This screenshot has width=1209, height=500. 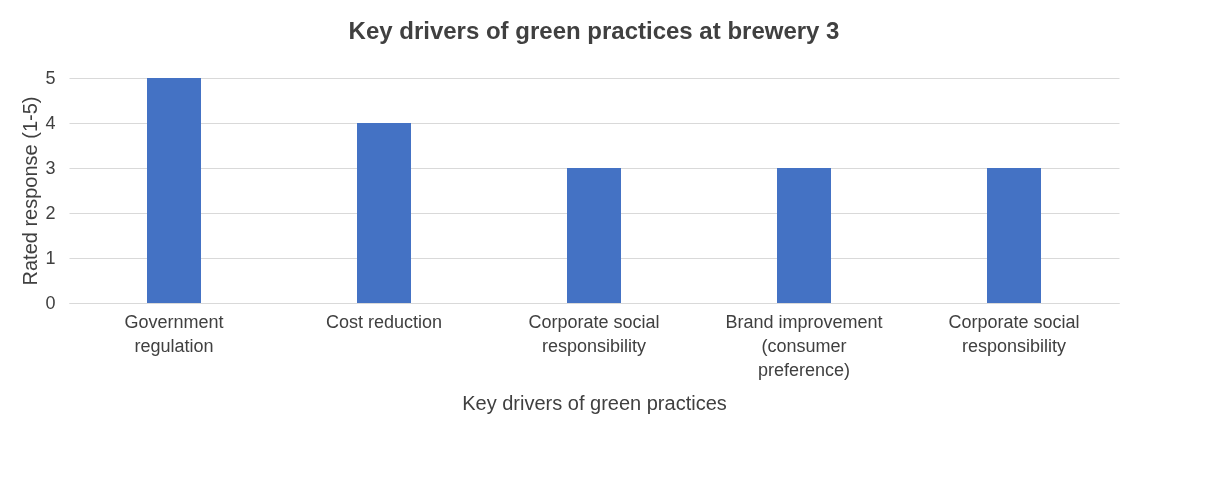 I want to click on y-tick-label: 2, so click(x=50, y=212).